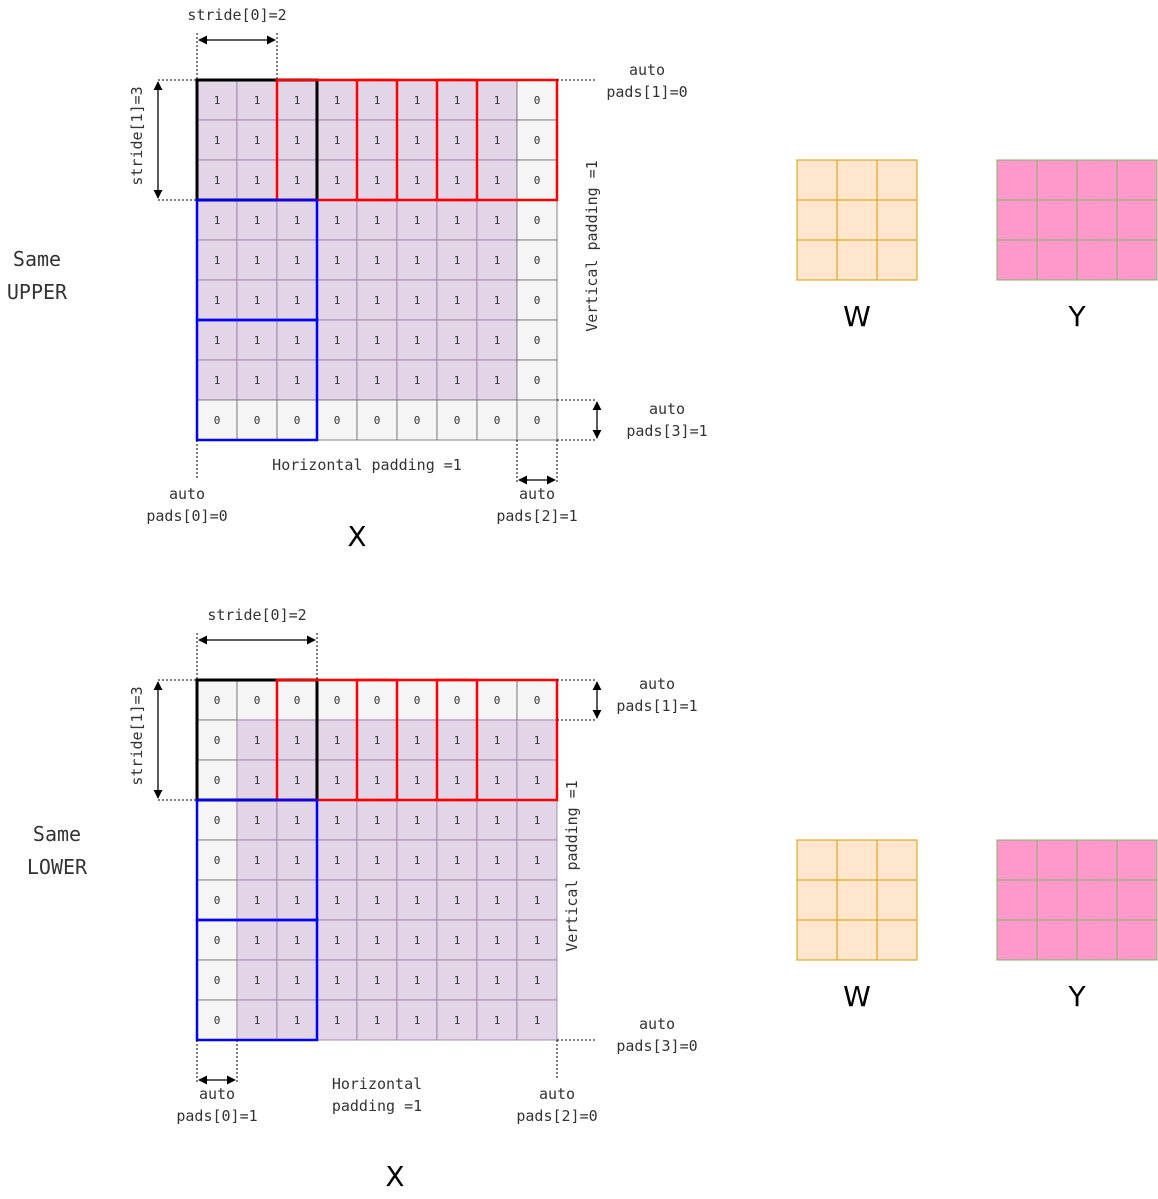 The width and height of the screenshot is (1158, 1199). I want to click on upper-mode-line2: UPPER, so click(37, 292).